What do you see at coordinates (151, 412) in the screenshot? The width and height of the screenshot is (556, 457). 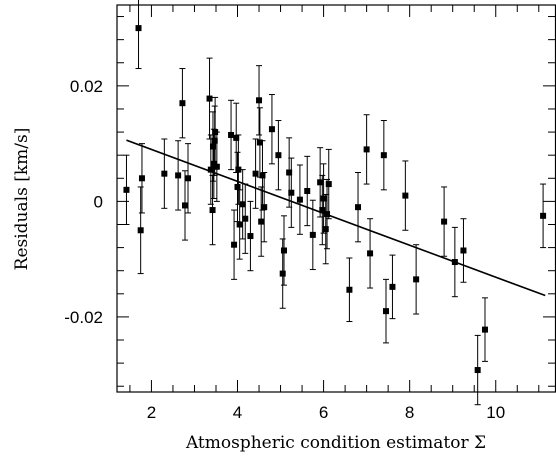 I see `x-tick-label: 2` at bounding box center [151, 412].